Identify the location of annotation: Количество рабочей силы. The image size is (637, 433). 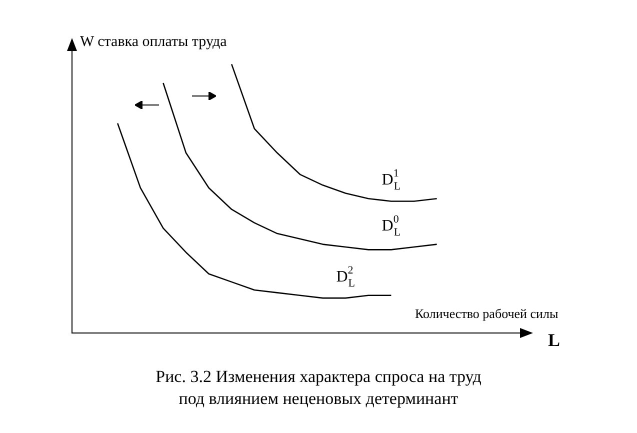
(486, 314).